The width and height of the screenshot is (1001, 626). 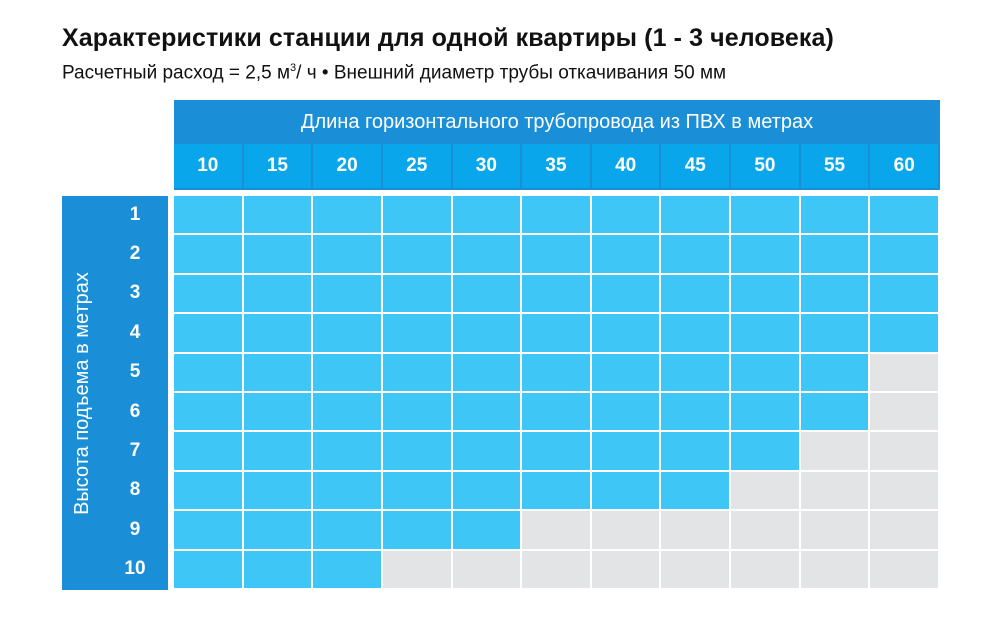 What do you see at coordinates (135, 293) in the screenshot?
I see `row-head-3: 3` at bounding box center [135, 293].